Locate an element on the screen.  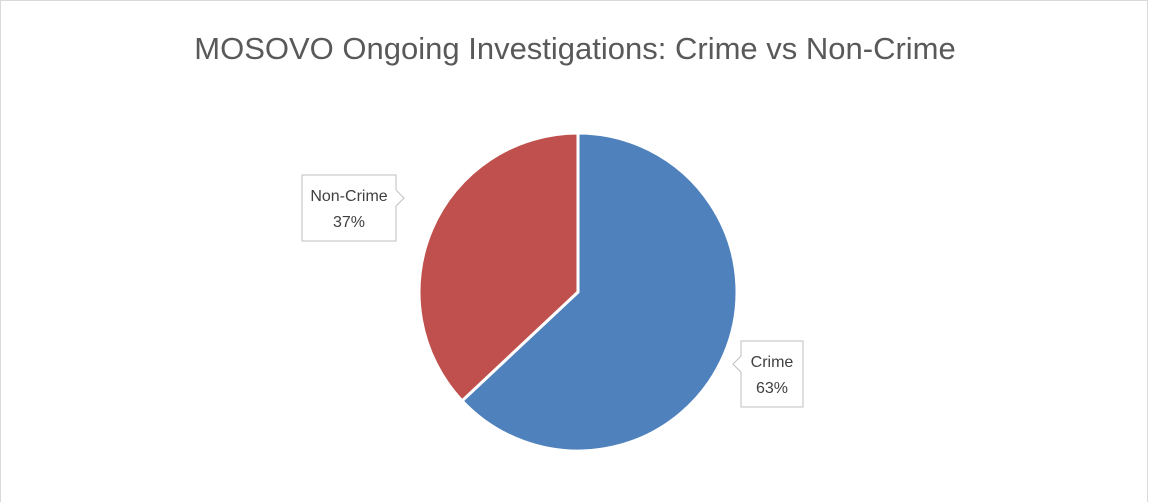
data-label-category: Crime is located at coordinates (772, 362).